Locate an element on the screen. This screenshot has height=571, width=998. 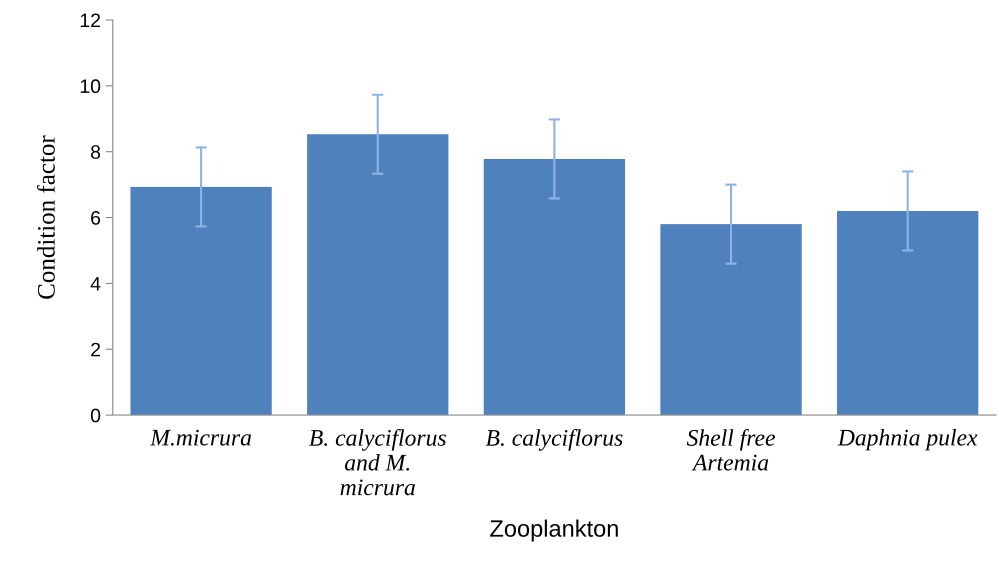
y-axis-title: Condition factor is located at coordinates (45, 217).